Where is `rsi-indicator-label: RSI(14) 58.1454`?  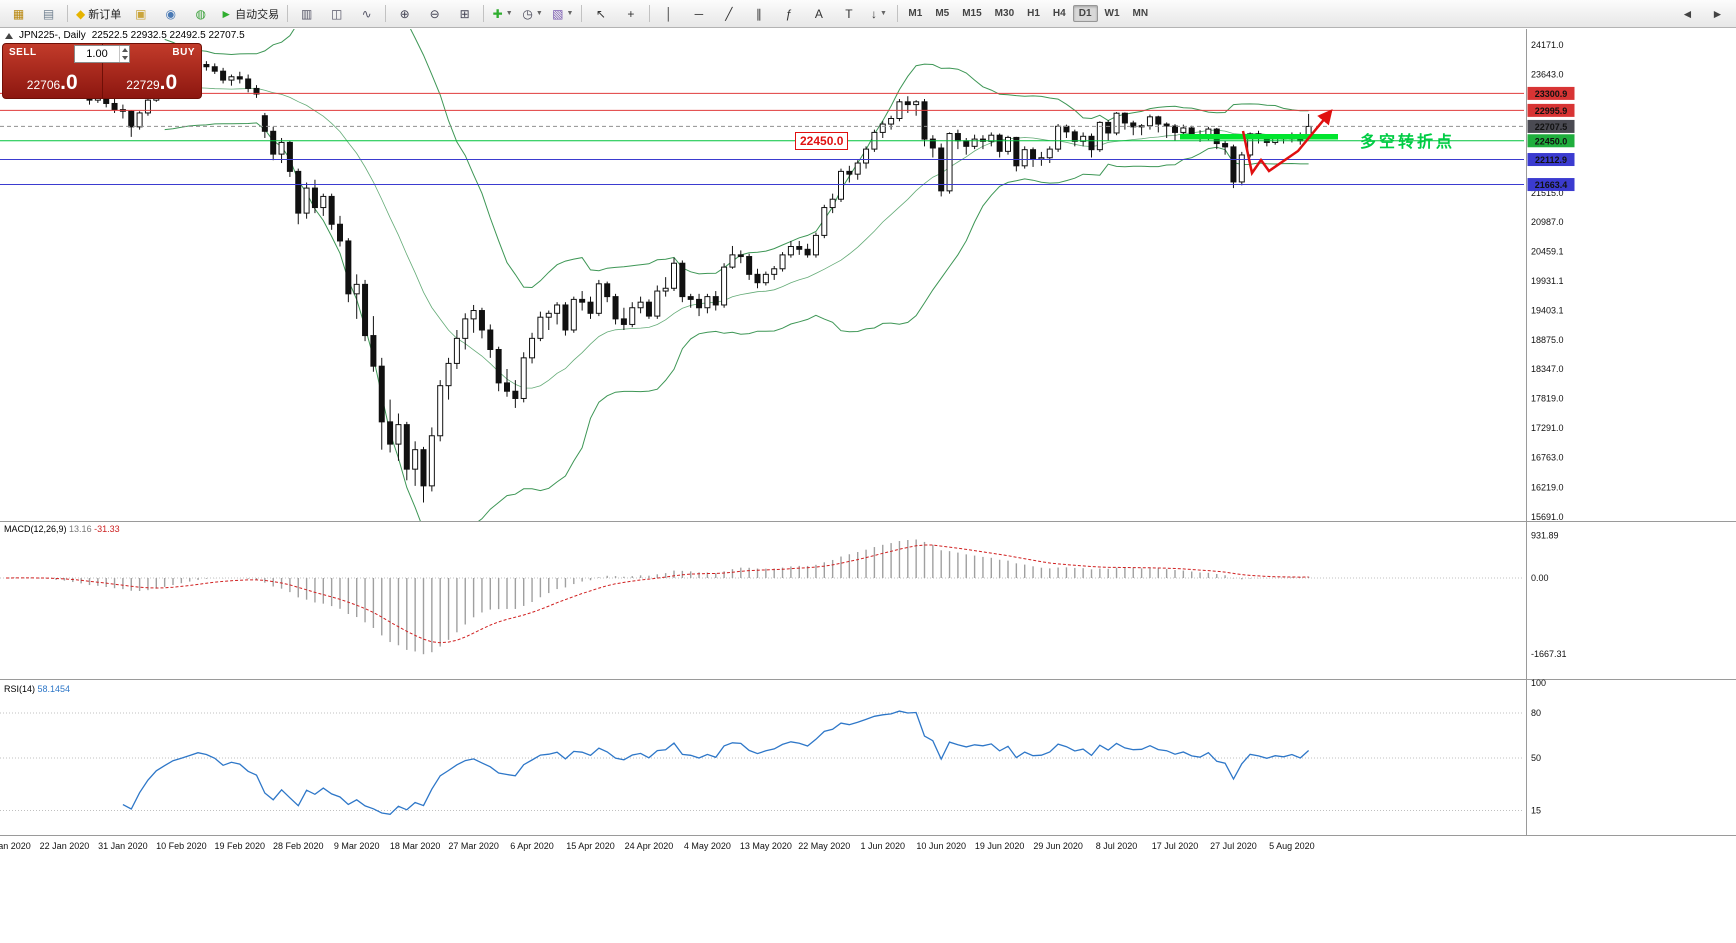 rsi-indicator-label: RSI(14) 58.1454 is located at coordinates (37, 689).